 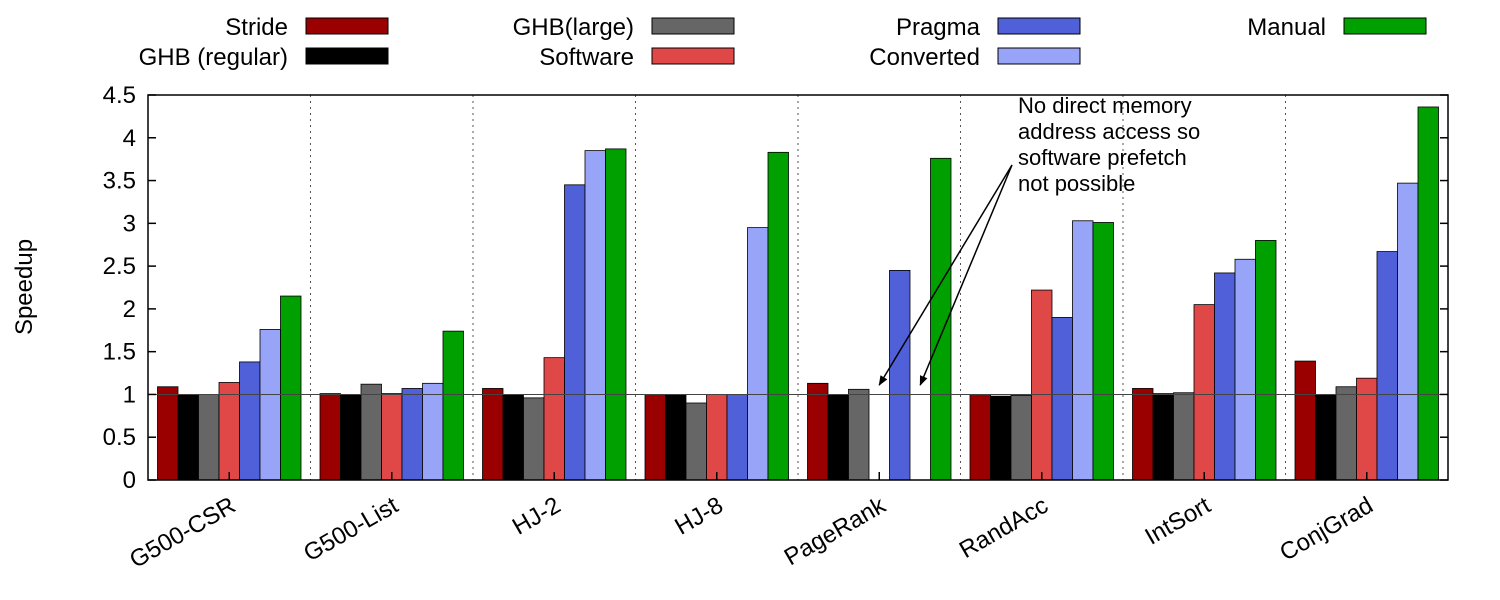 I want to click on legend-label: GHB(large), so click(x=573, y=27).